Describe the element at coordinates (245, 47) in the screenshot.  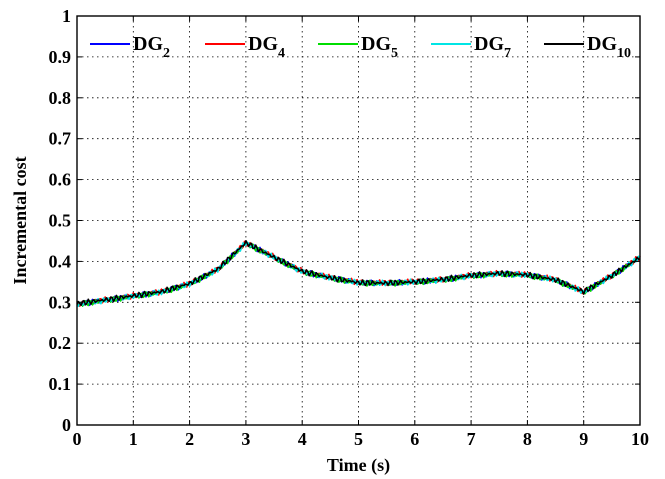
I see `legend-item-dg4: DG4` at that location.